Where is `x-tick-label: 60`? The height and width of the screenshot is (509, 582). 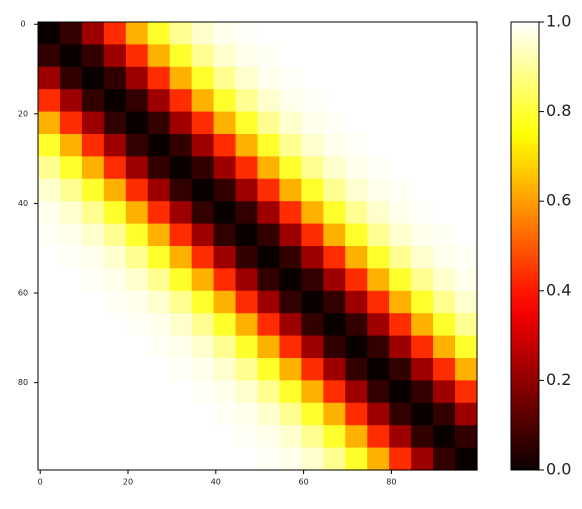 x-tick-label: 60 is located at coordinates (304, 482).